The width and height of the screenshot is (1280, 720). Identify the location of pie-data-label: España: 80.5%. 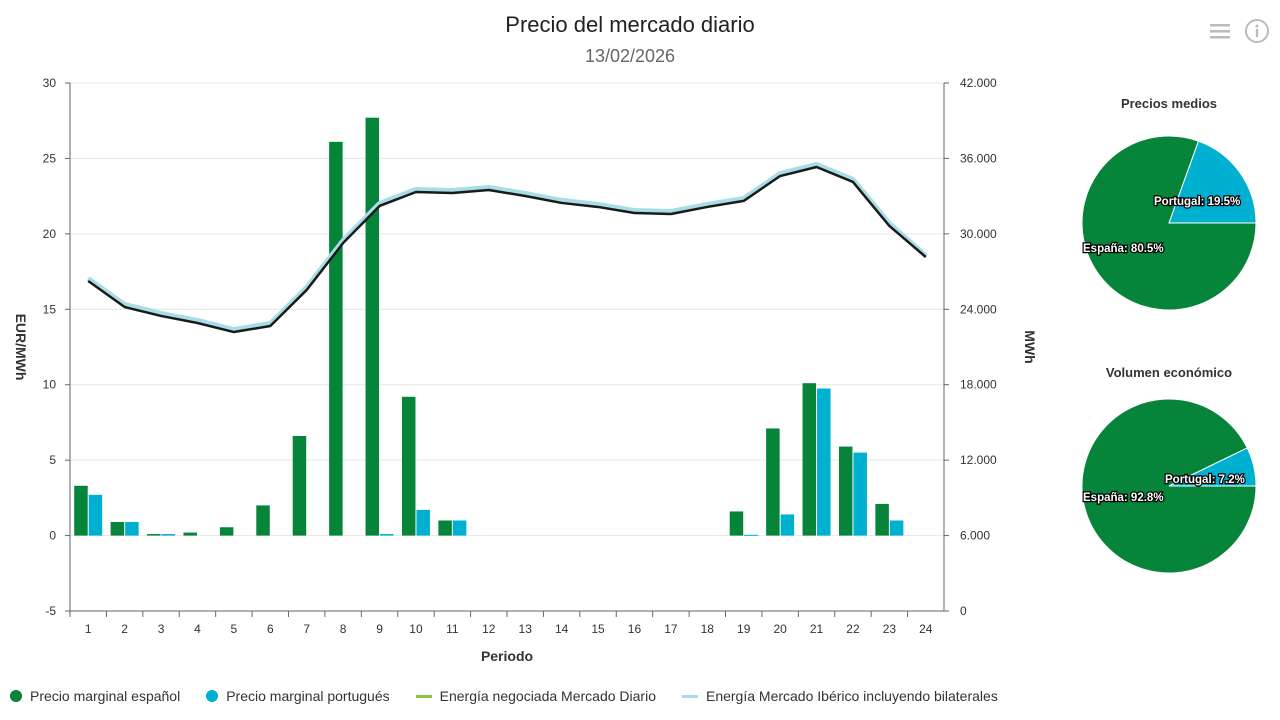
(1123, 249).